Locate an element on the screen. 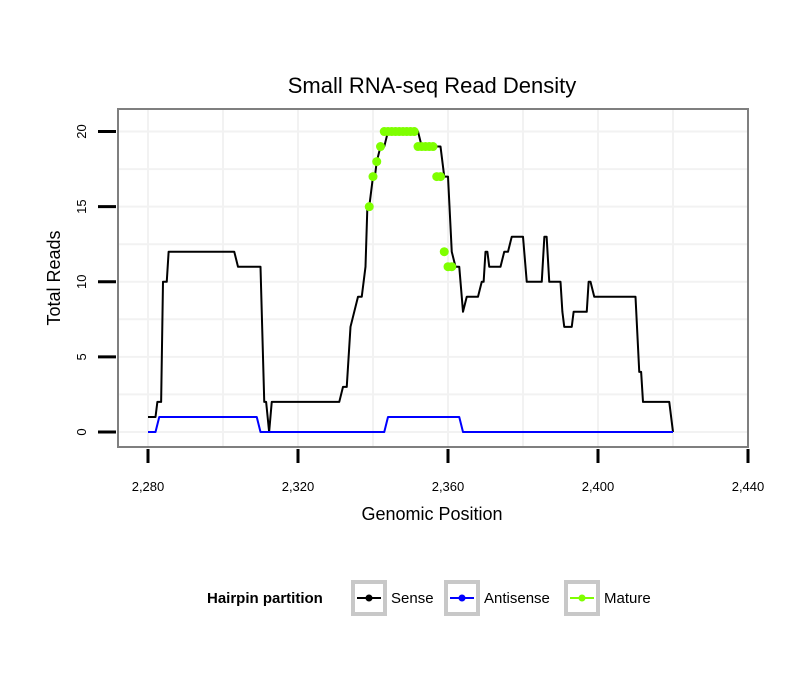 The image size is (810, 690). y-tick-label: 20 is located at coordinates (81, 131).